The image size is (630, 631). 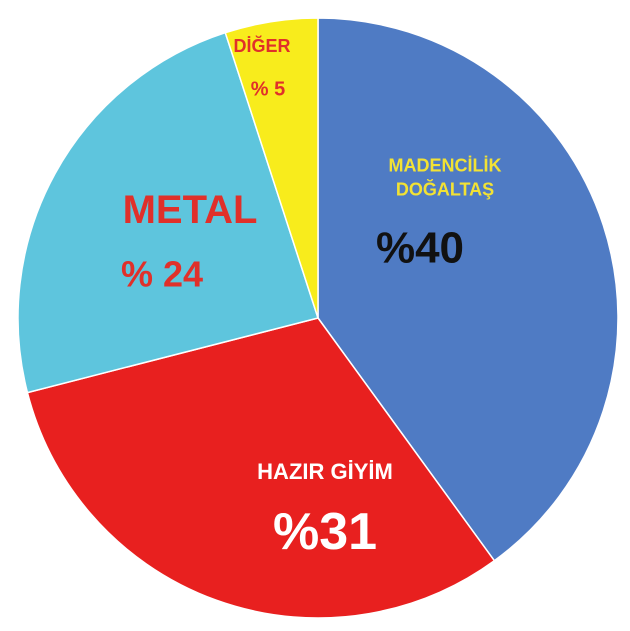 What do you see at coordinates (325, 472) in the screenshot?
I see `category-label: HAZIR GİYİM` at bounding box center [325, 472].